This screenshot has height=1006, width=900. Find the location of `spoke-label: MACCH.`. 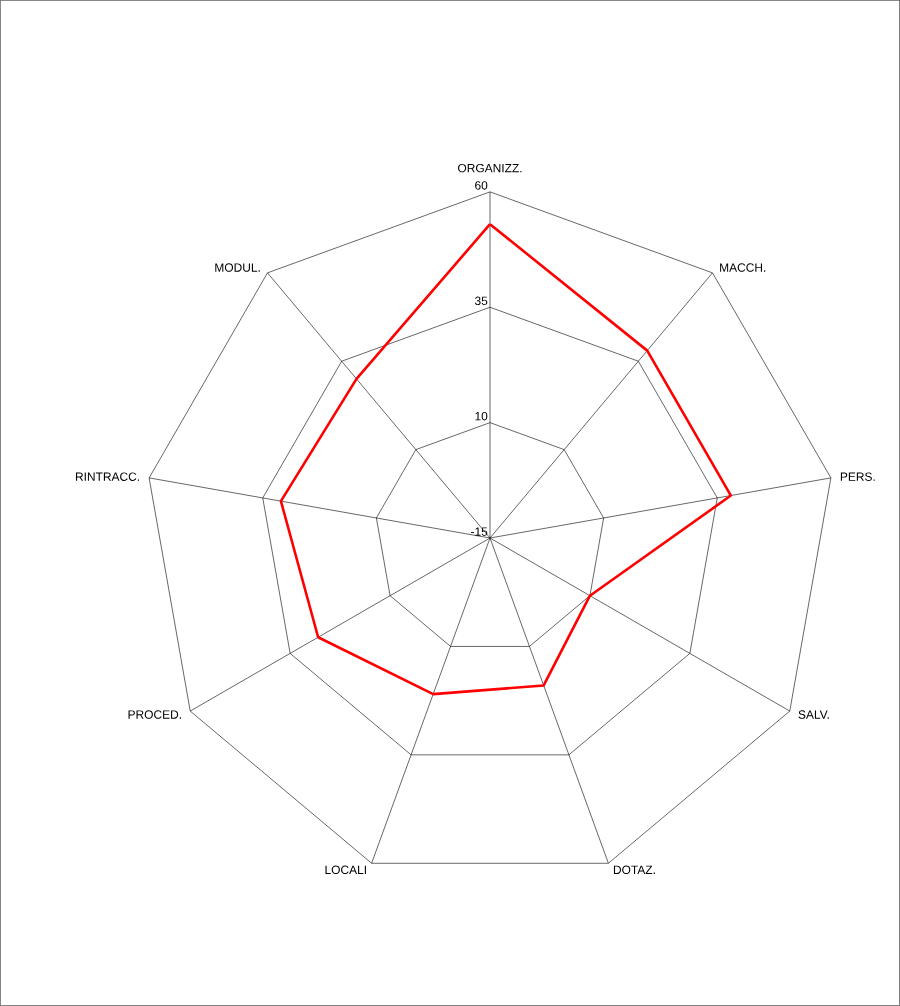

spoke-label: MACCH. is located at coordinates (743, 267).